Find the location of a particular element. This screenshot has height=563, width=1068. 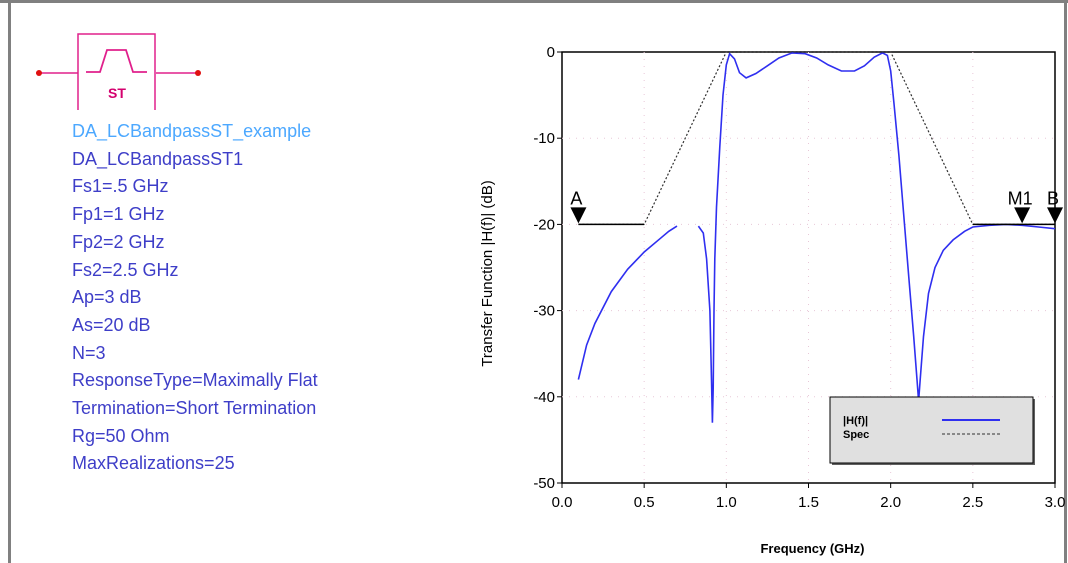

y-tick-label: -40 is located at coordinates (544, 397).